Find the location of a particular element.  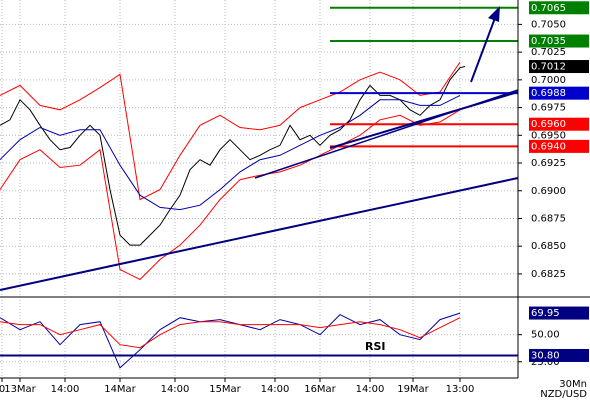

level-label: 0.6988 is located at coordinates (548, 93).